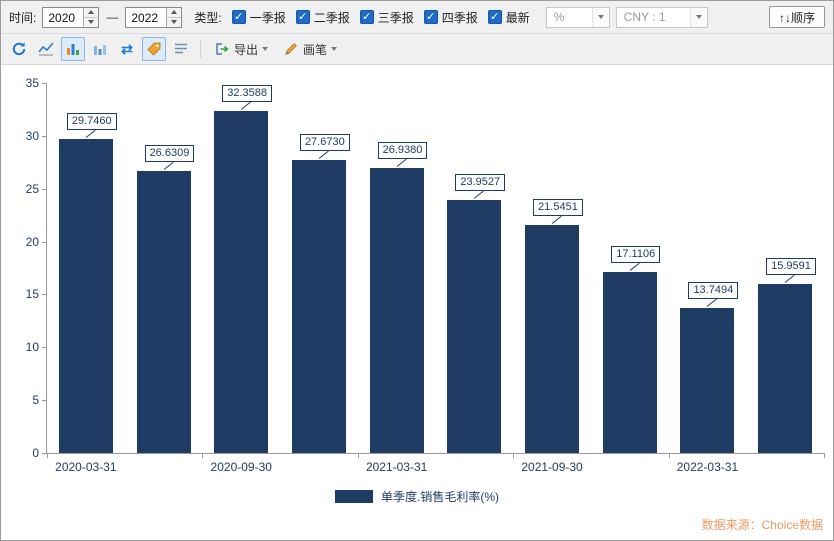 This screenshot has height=541, width=834. Describe the element at coordinates (291, 49) in the screenshot. I see `pencil-icon` at that location.